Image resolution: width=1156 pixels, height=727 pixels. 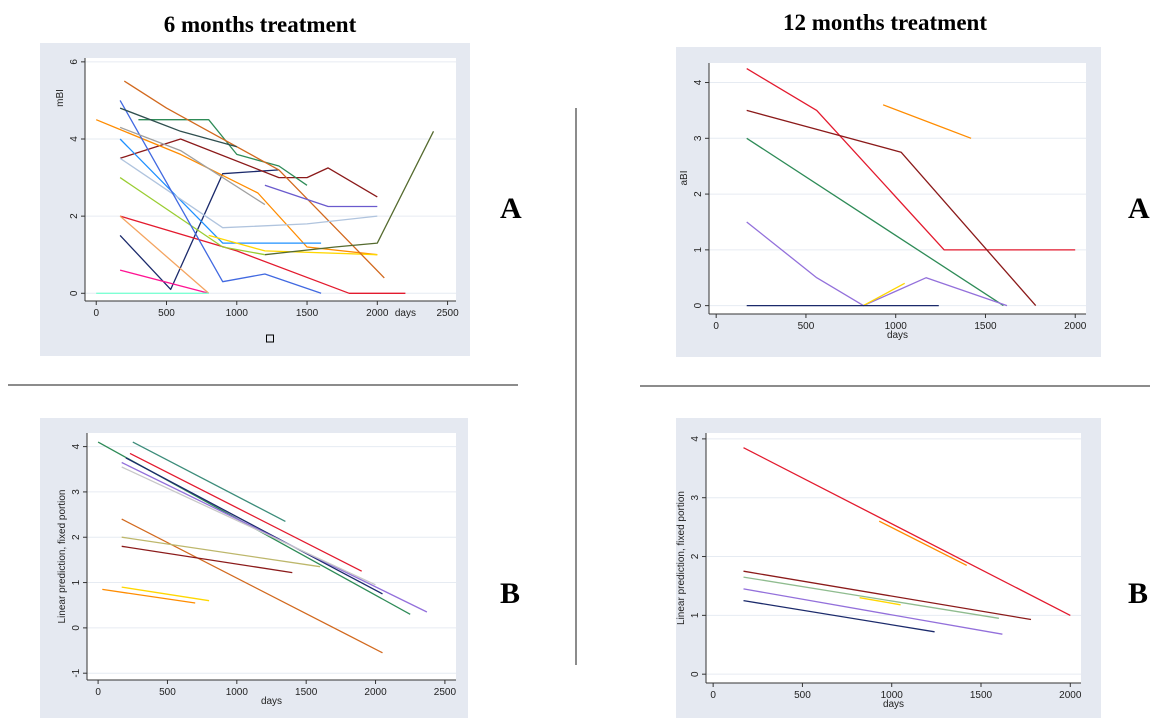 I want to click on panel-letter-a-left: A, so click(x=511, y=208).